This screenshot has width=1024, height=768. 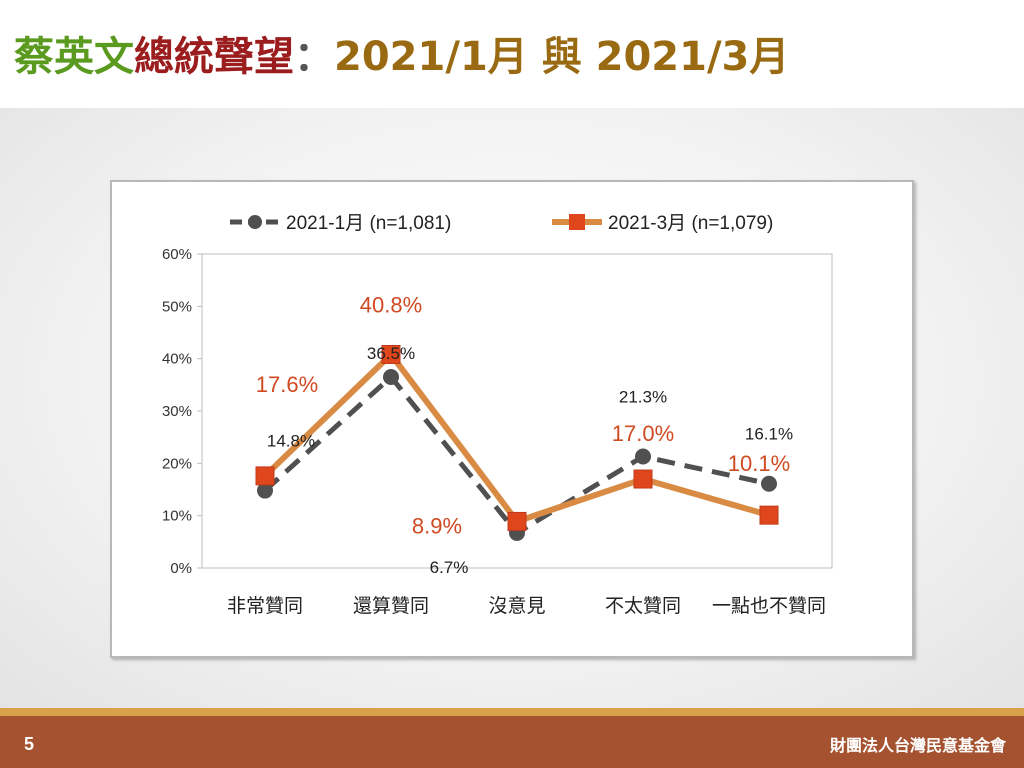 I want to click on data-label-2021-01: 21.3%, so click(x=643, y=397).